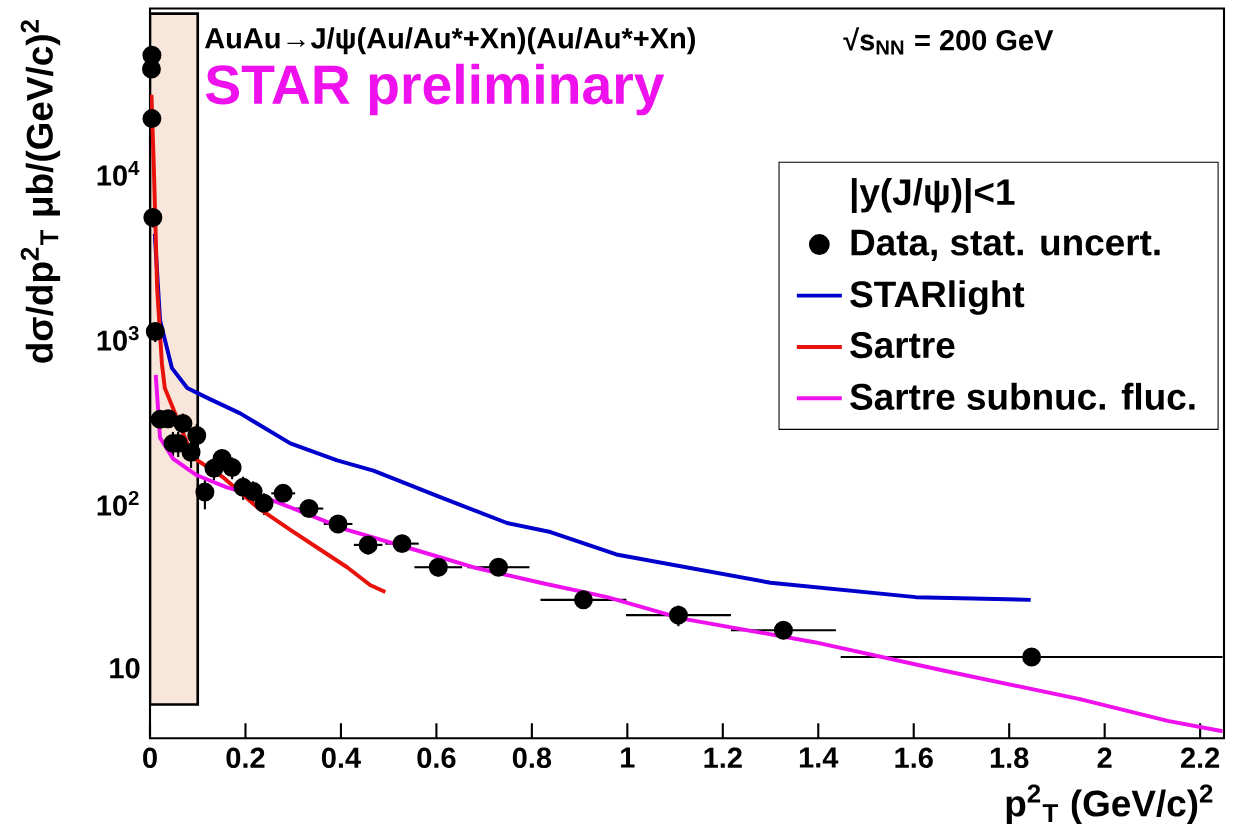  What do you see at coordinates (118, 503) in the screenshot?
I see `y-tick-label: 10$^{2}$` at bounding box center [118, 503].